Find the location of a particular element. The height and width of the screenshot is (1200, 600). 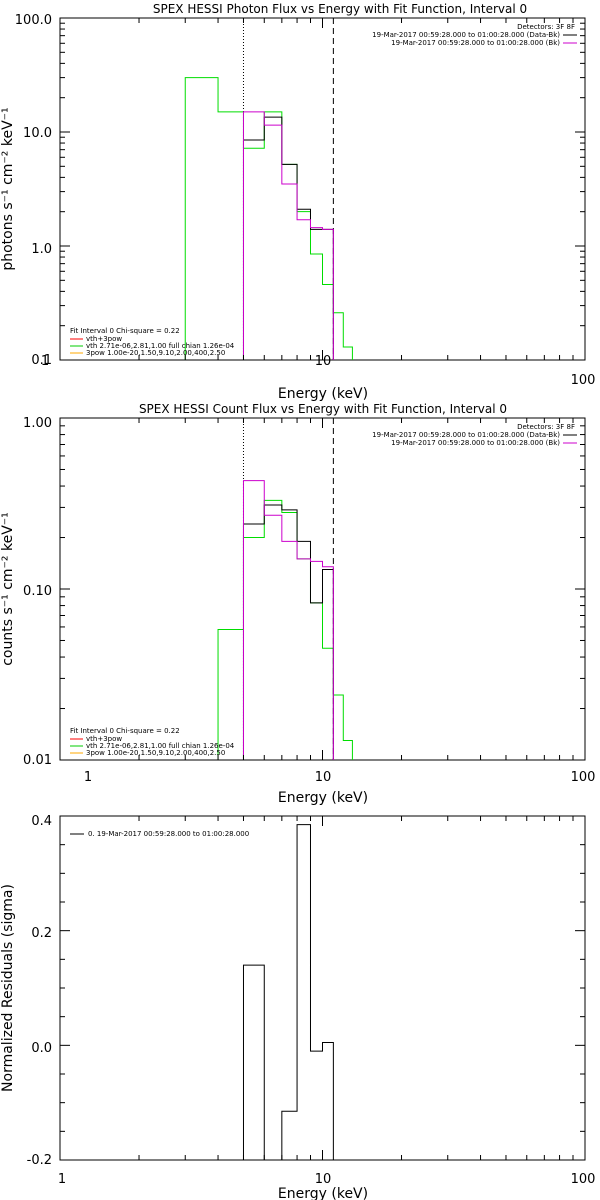

y-tick-label: 1.00 is located at coordinates (37, 423).